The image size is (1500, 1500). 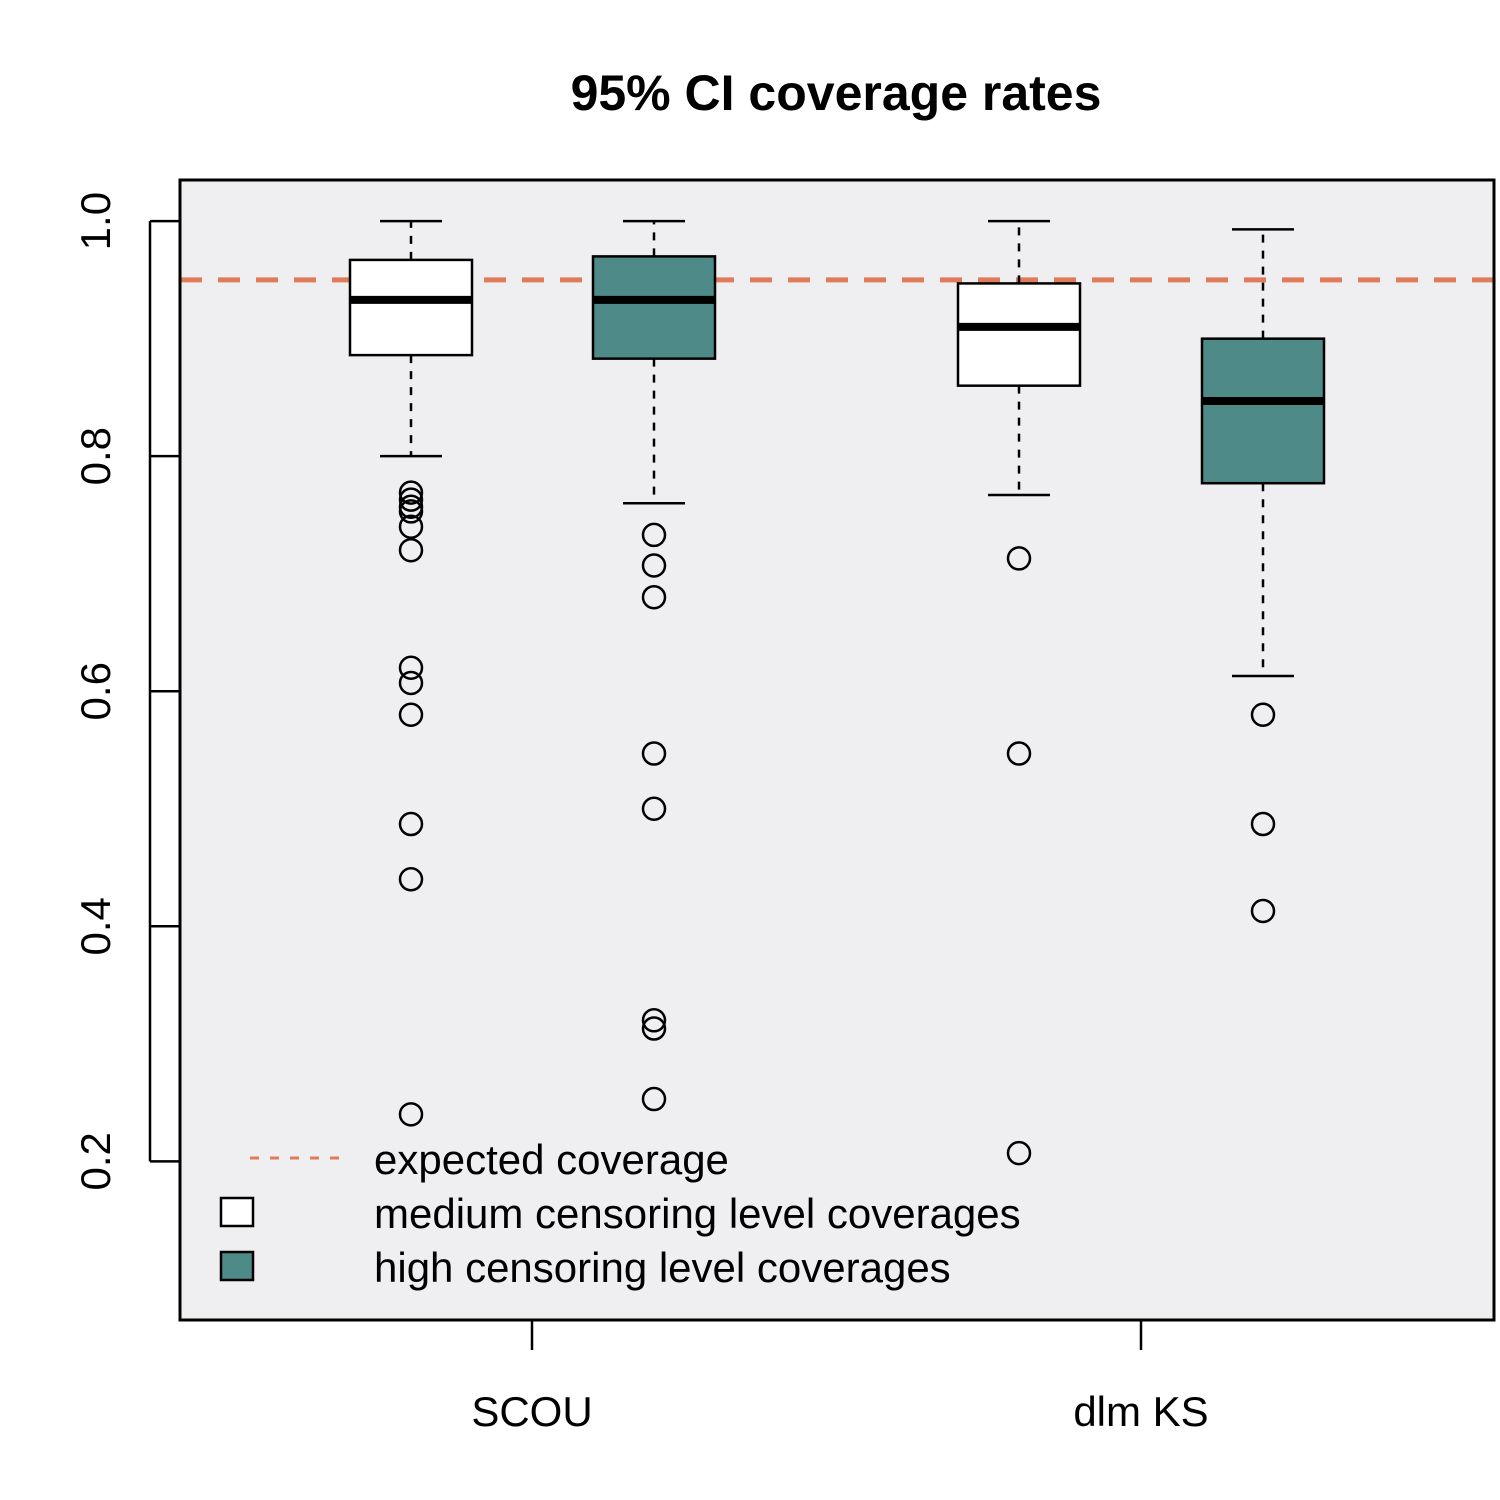 What do you see at coordinates (1019, 692) in the screenshot?
I see `box-dlm-ks-medium` at bounding box center [1019, 692].